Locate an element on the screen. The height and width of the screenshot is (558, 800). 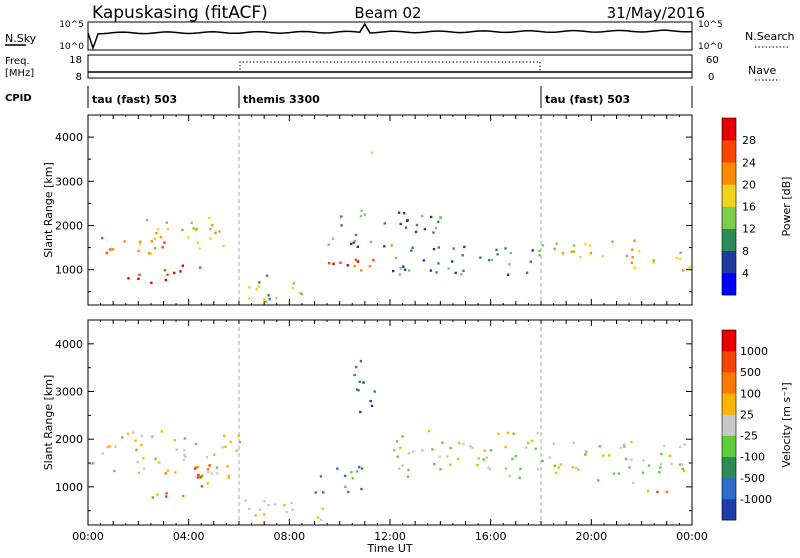
colorbar-label: Power [dB] is located at coordinates (786, 207).